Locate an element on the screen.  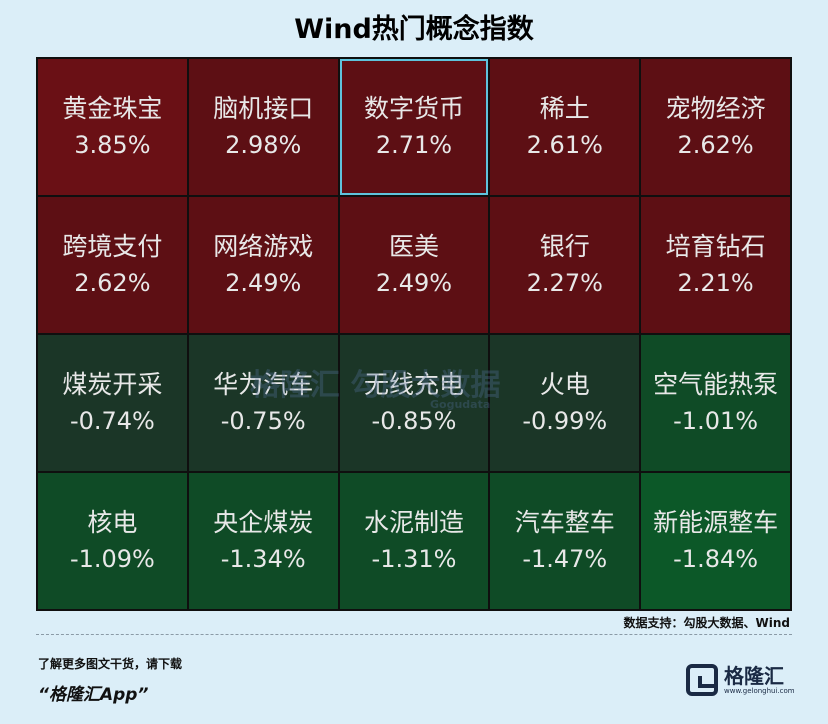
cell-name: 央企煤炭 is located at coordinates (263, 522).